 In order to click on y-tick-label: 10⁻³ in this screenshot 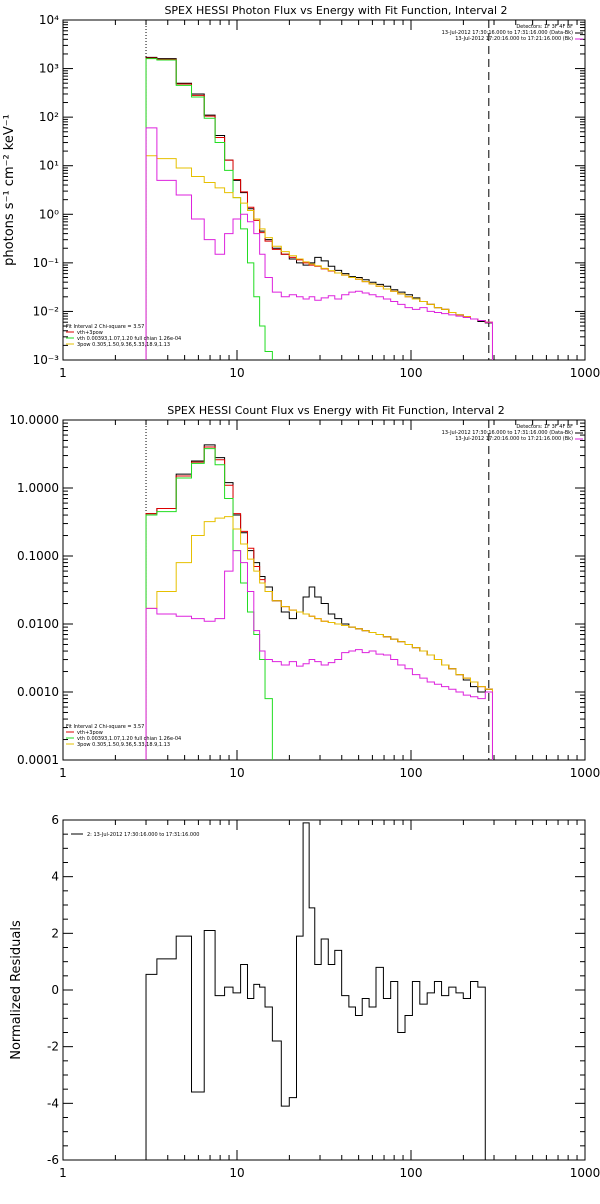, I will do `click(46, 360)`.